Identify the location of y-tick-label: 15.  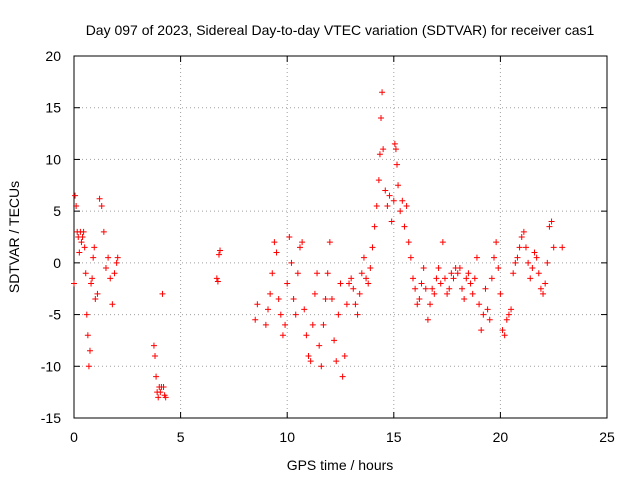
(53, 108).